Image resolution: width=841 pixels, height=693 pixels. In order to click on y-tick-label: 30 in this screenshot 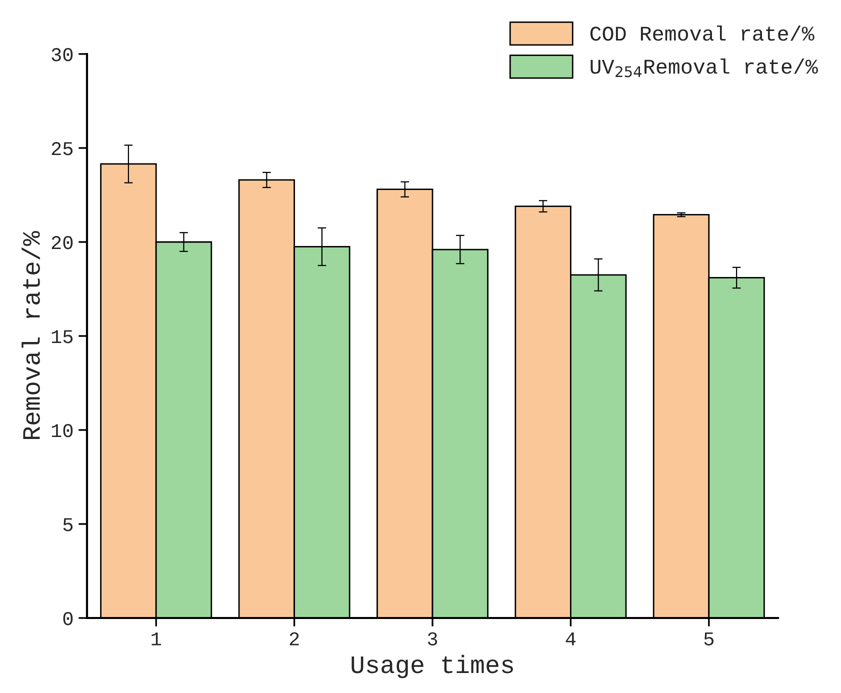, I will do `click(62, 55)`.